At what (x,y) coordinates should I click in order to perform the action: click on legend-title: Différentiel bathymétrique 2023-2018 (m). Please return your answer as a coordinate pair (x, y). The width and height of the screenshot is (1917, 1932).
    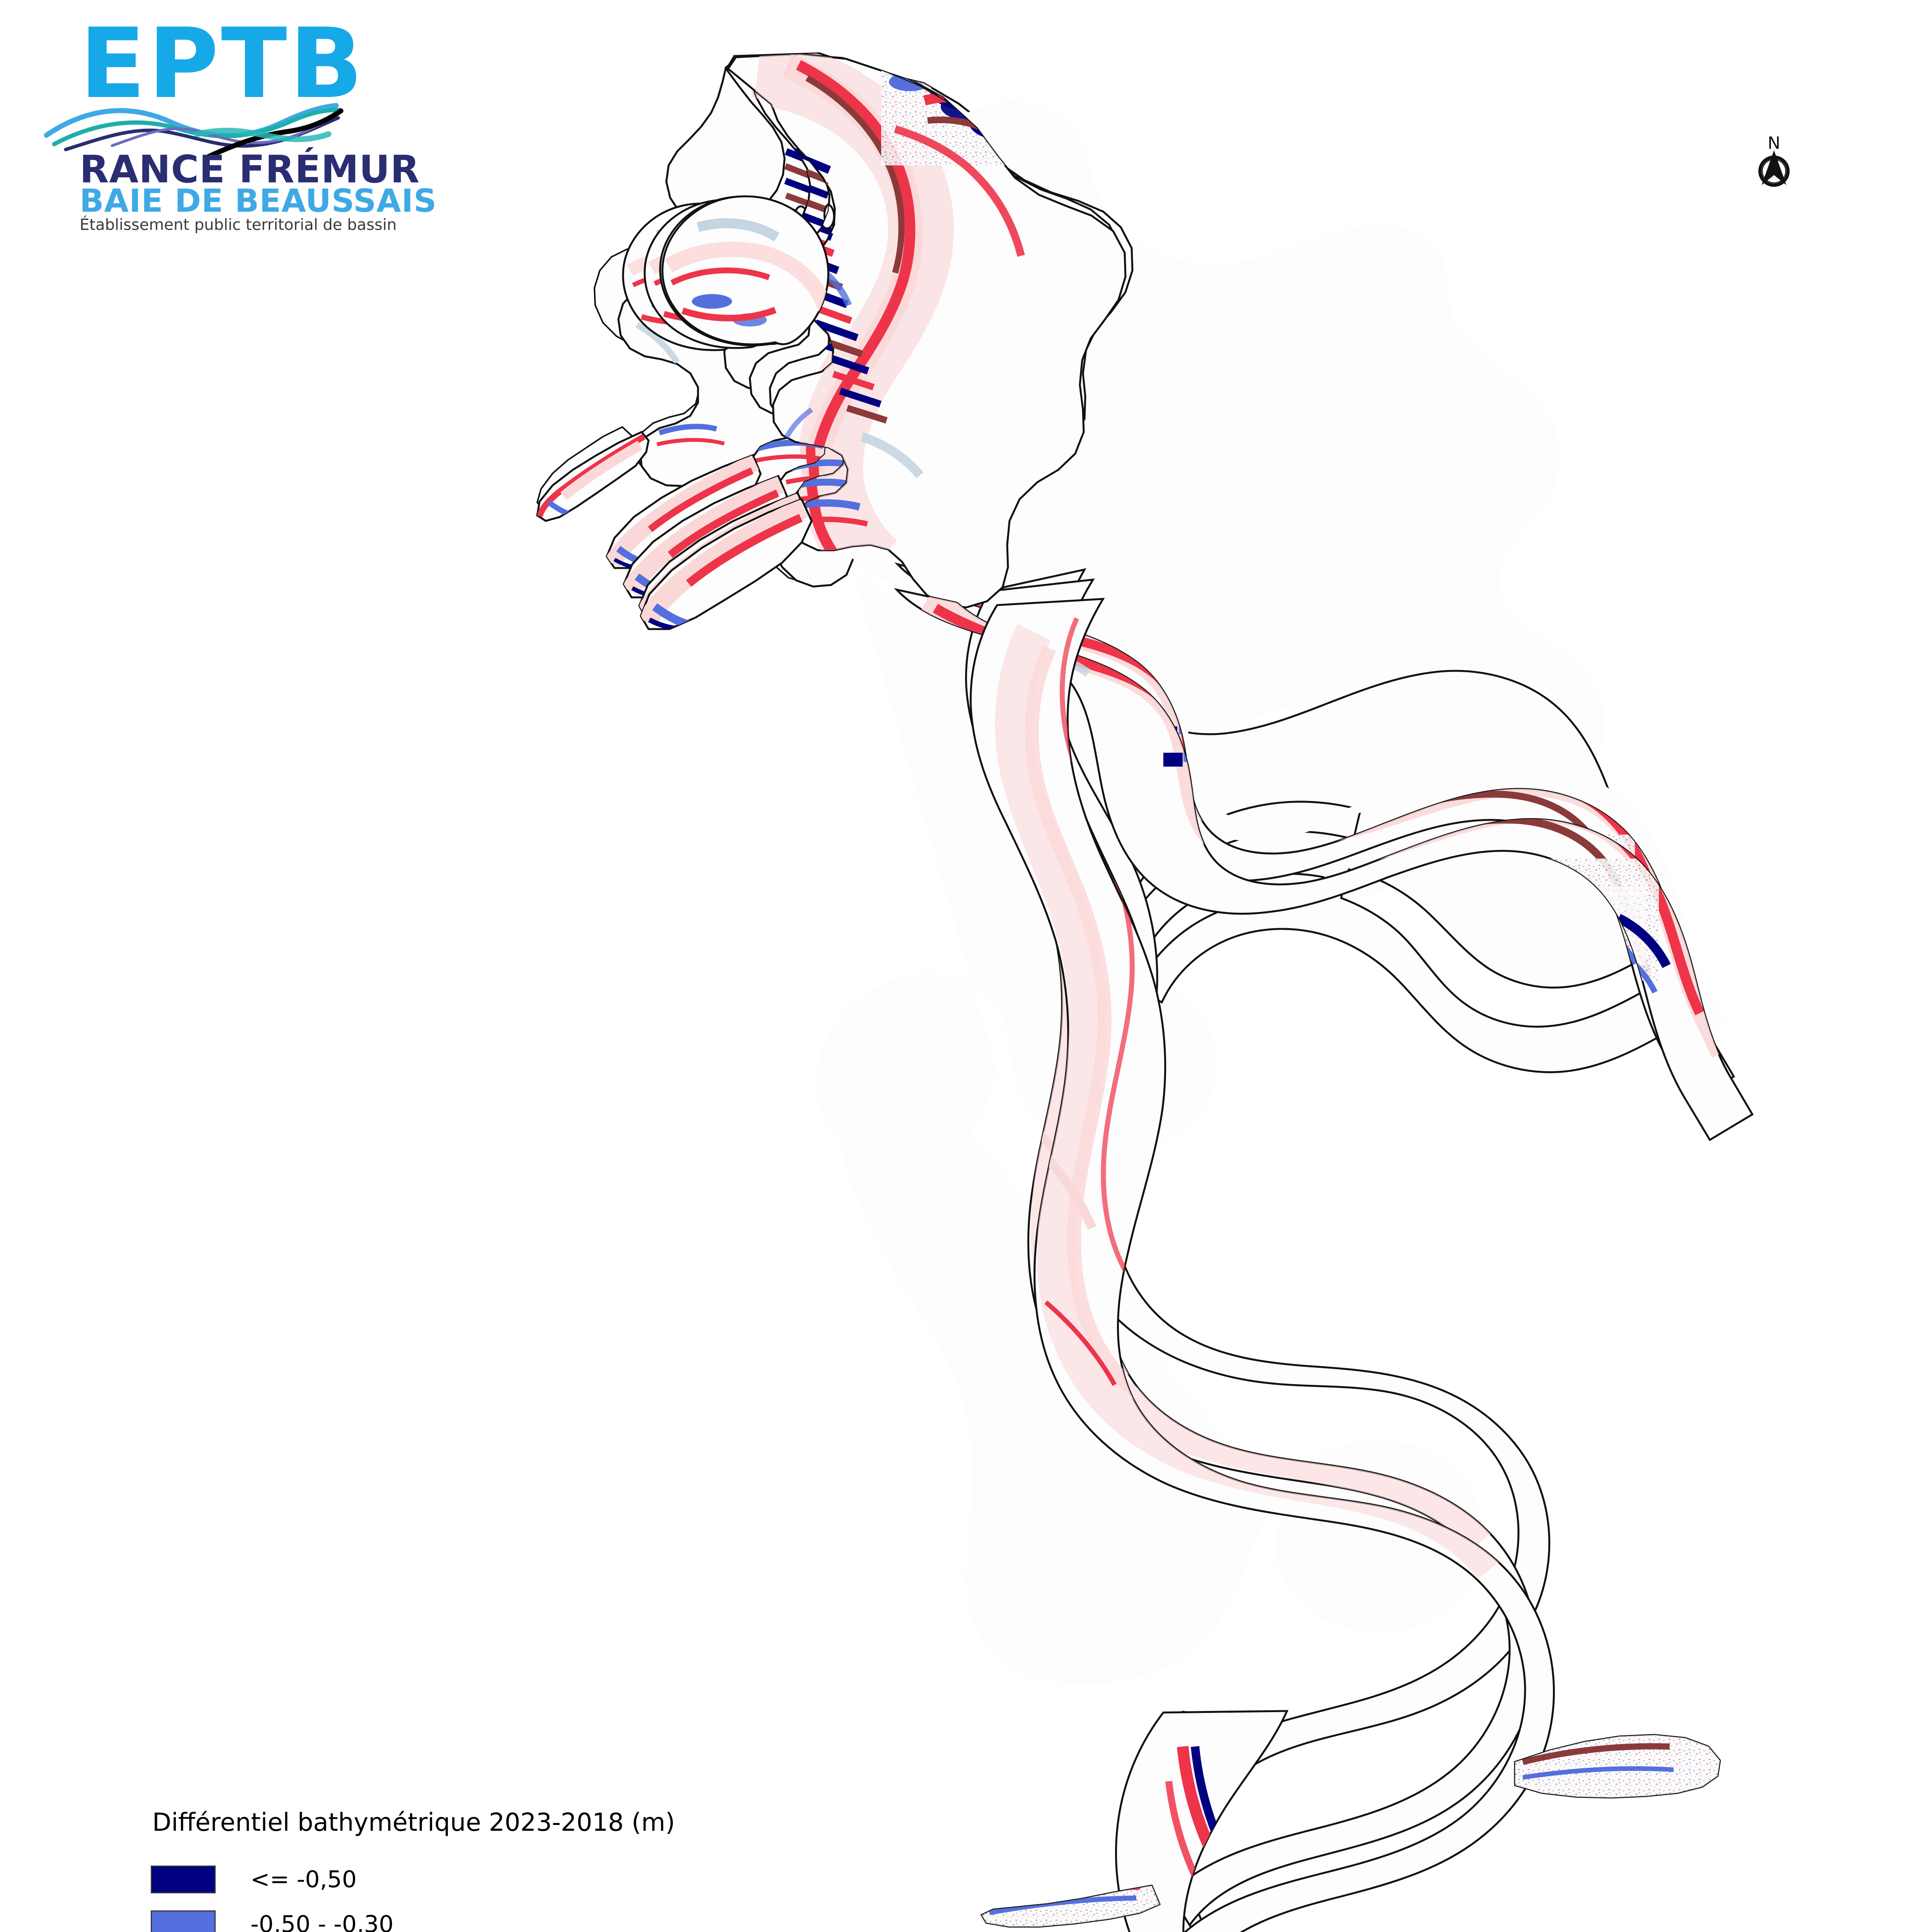
    Looking at the image, I should click on (413, 1823).